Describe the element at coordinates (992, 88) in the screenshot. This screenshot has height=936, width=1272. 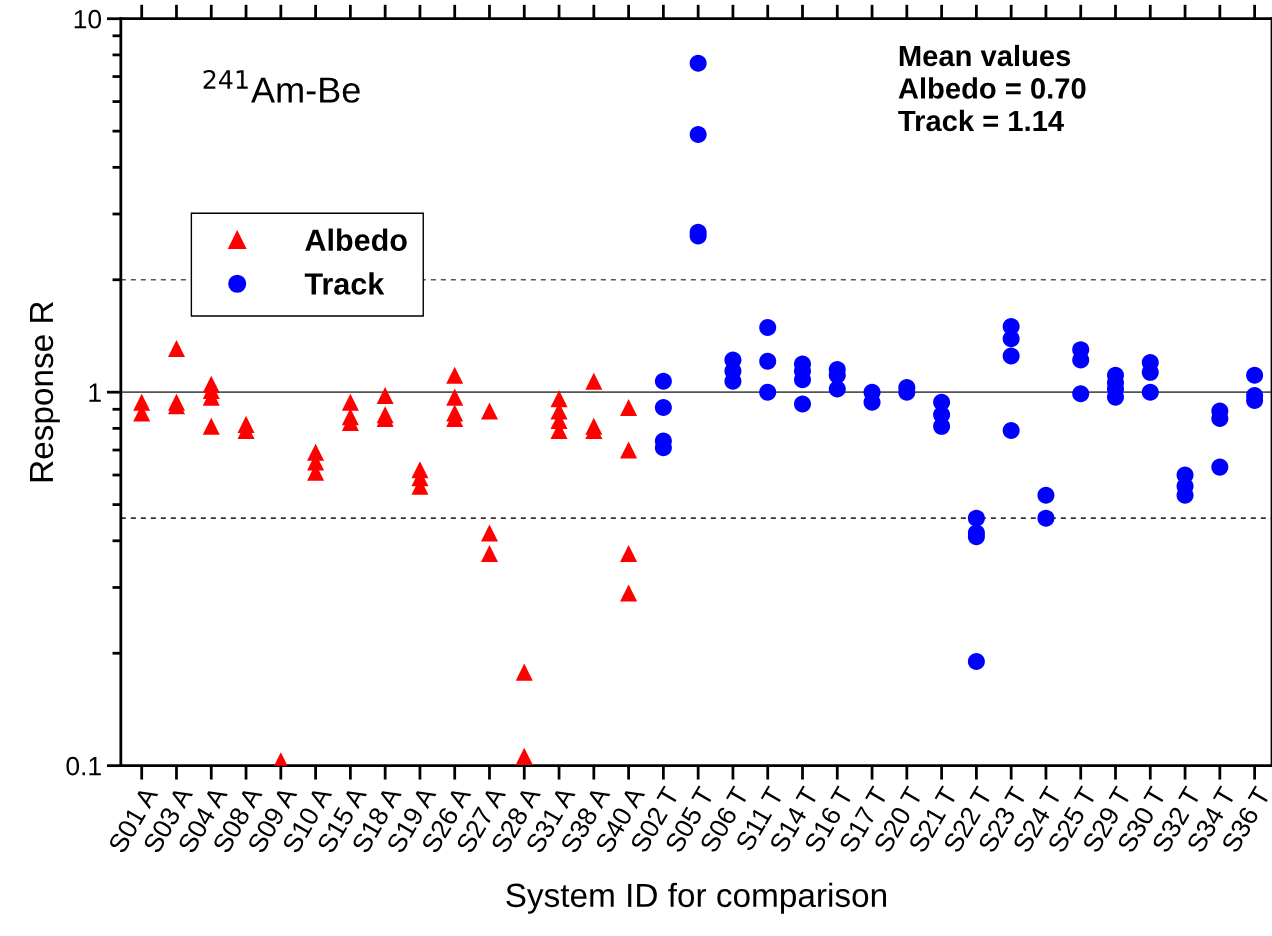
I see `annotation: Mean values Albedo = 0.70 Track = 1.14` at that location.